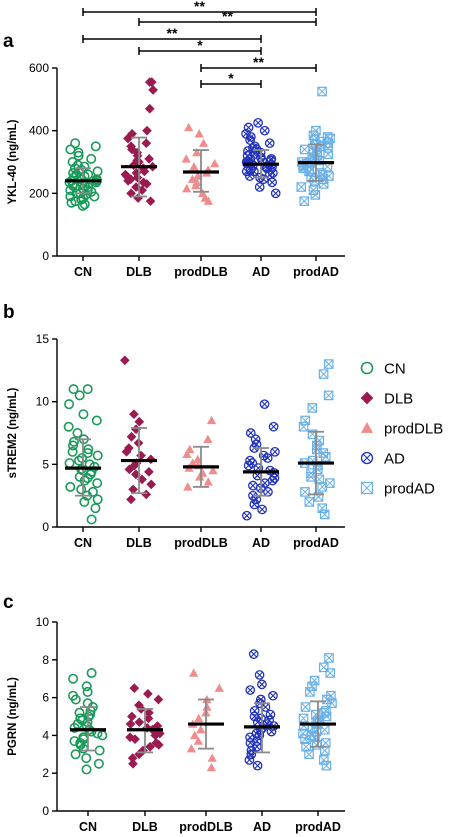 The image size is (474, 837). Describe the element at coordinates (383, 369) in the screenshot. I see `legend-item-CN: CN` at that location.